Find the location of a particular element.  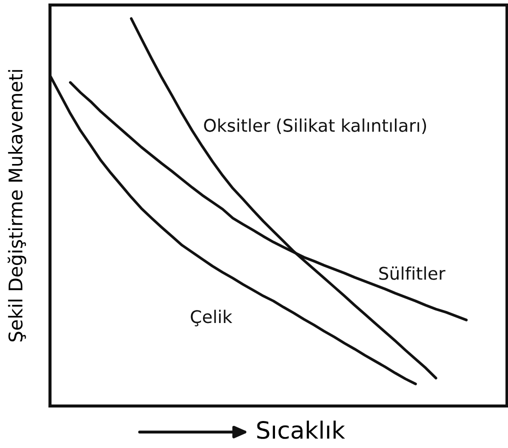

series-label: Sülfitler is located at coordinates (412, 273).